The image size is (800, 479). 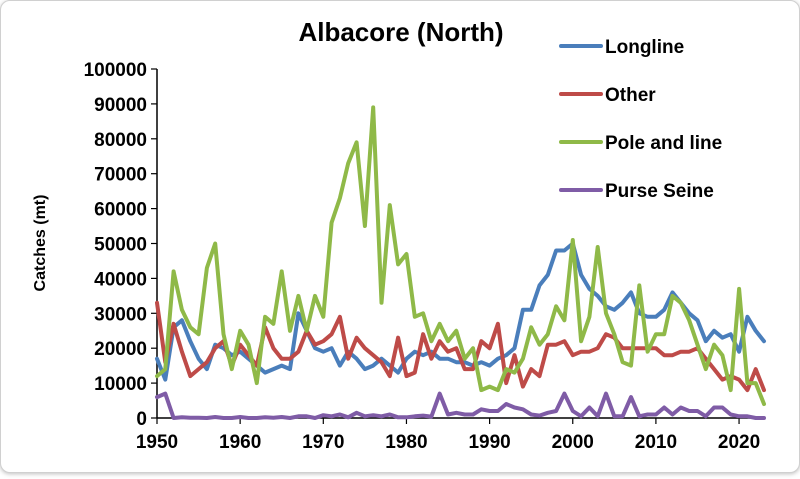 I want to click on y-tick-label: 10000, so click(x=120, y=384).